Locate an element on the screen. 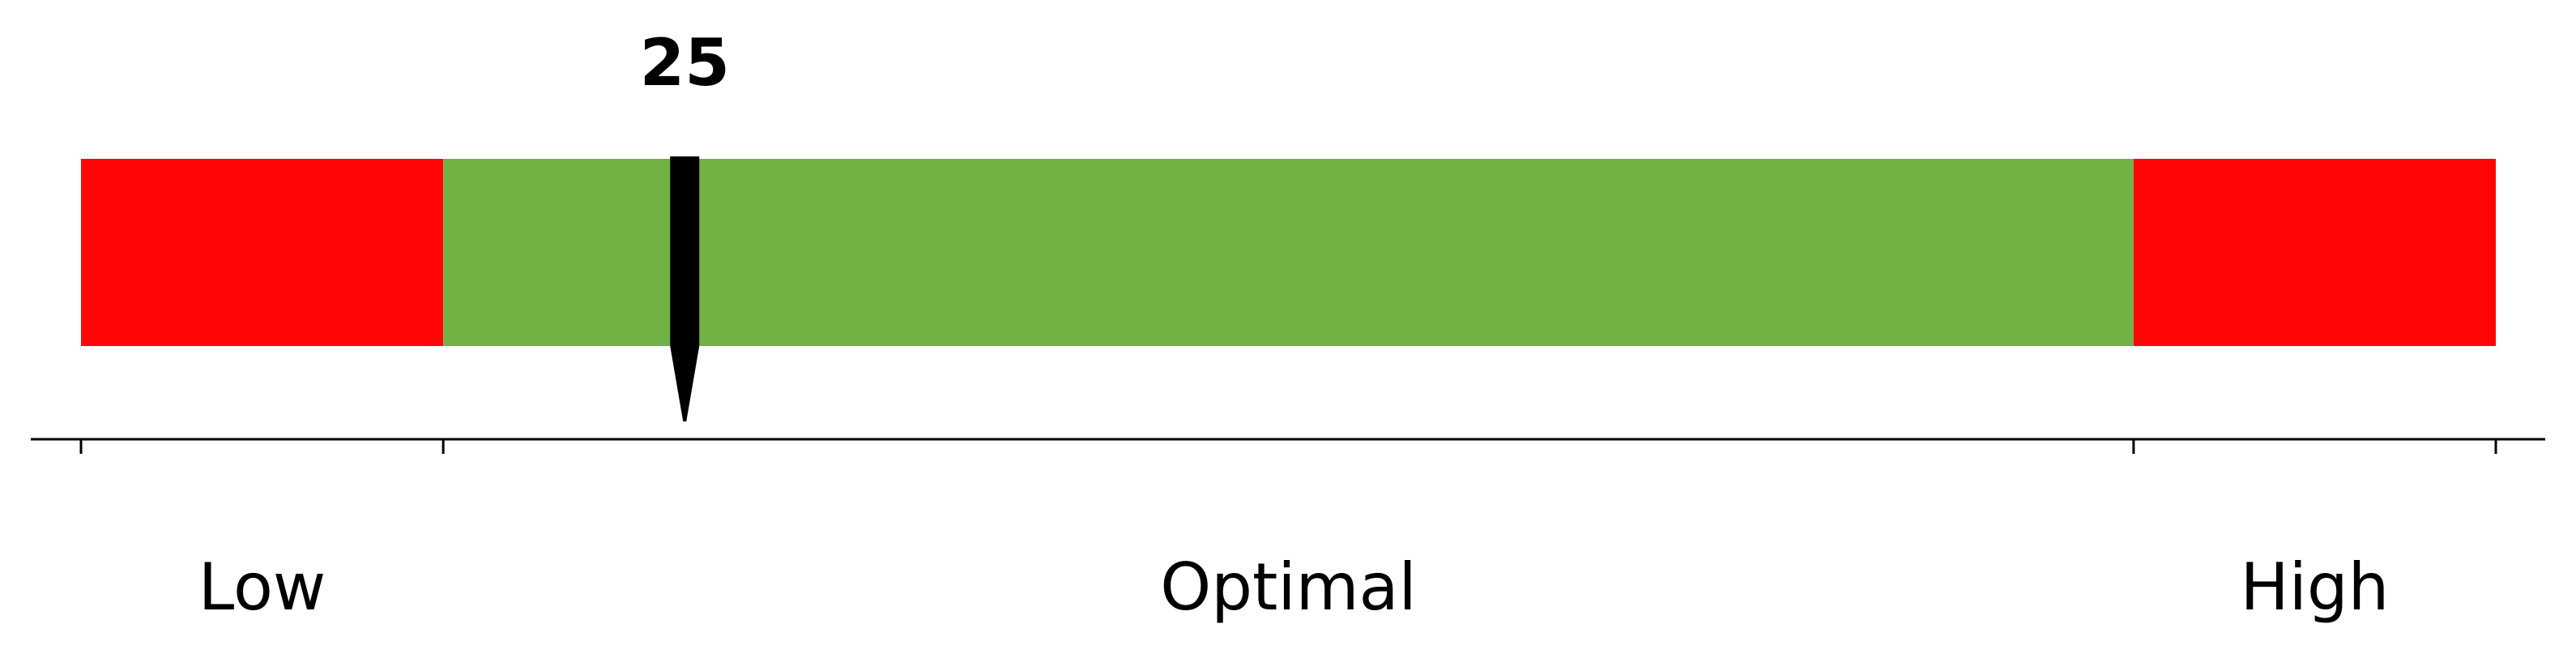  zone-bar-low is located at coordinates (262, 252).